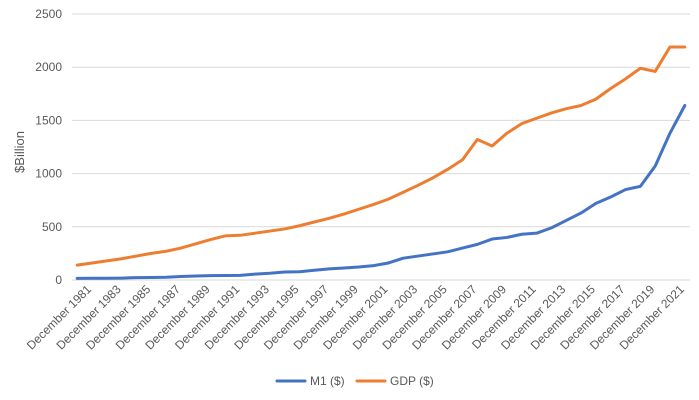 Image resolution: width=699 pixels, height=400 pixels. I want to click on y-axis-ticks: 0 500 1000 1500 2000 2500, so click(48, 147).